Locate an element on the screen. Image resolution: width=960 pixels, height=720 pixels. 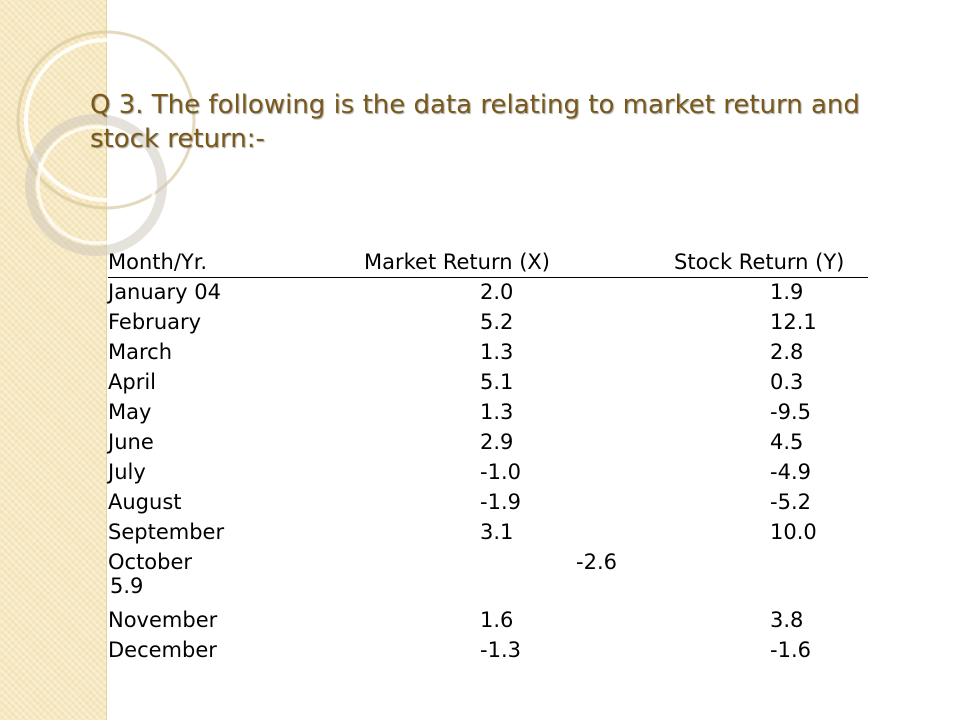
table-row: April 5.1 0.3 is located at coordinates (488, 383).